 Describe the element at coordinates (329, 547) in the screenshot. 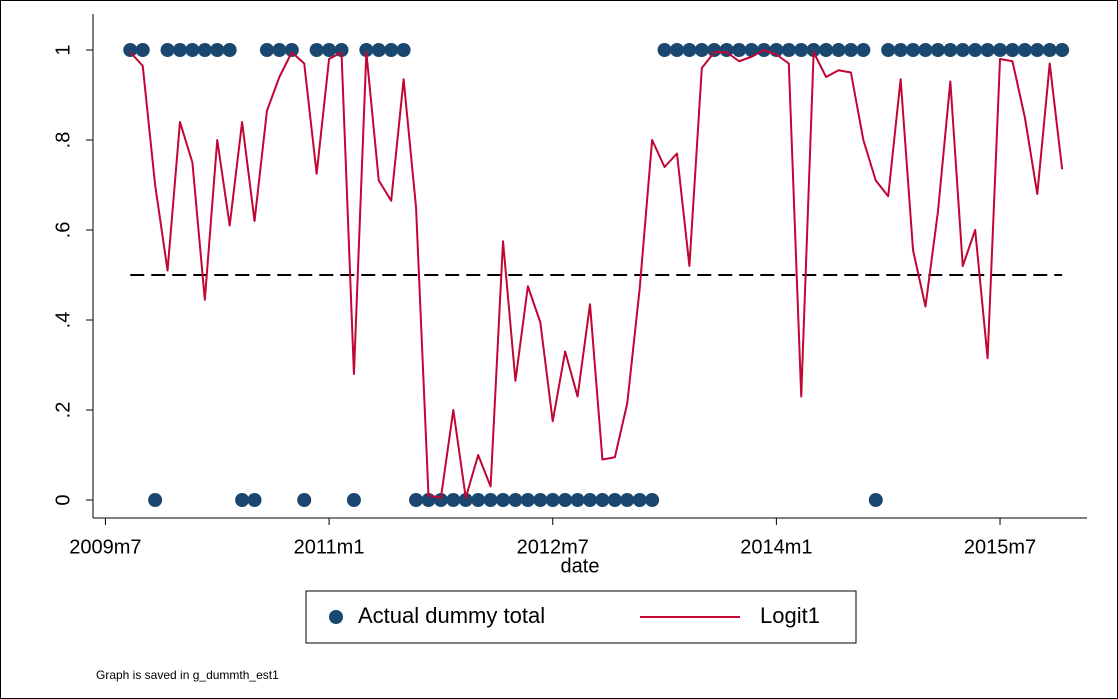

I see `x-tick-label: 2011m1` at that location.